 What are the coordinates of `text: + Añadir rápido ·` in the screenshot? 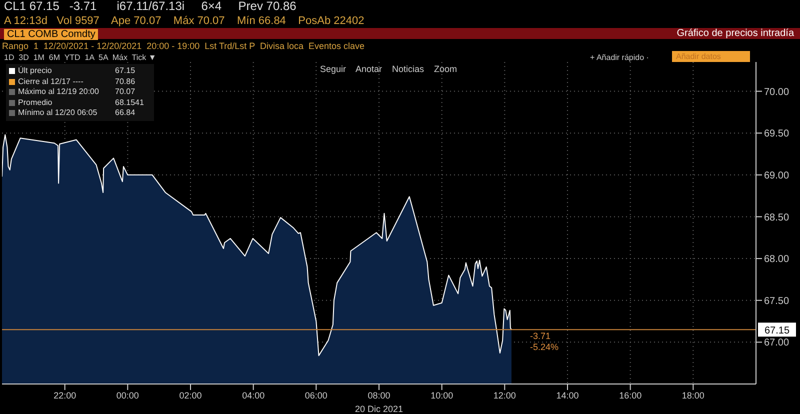 It's located at (619, 57).